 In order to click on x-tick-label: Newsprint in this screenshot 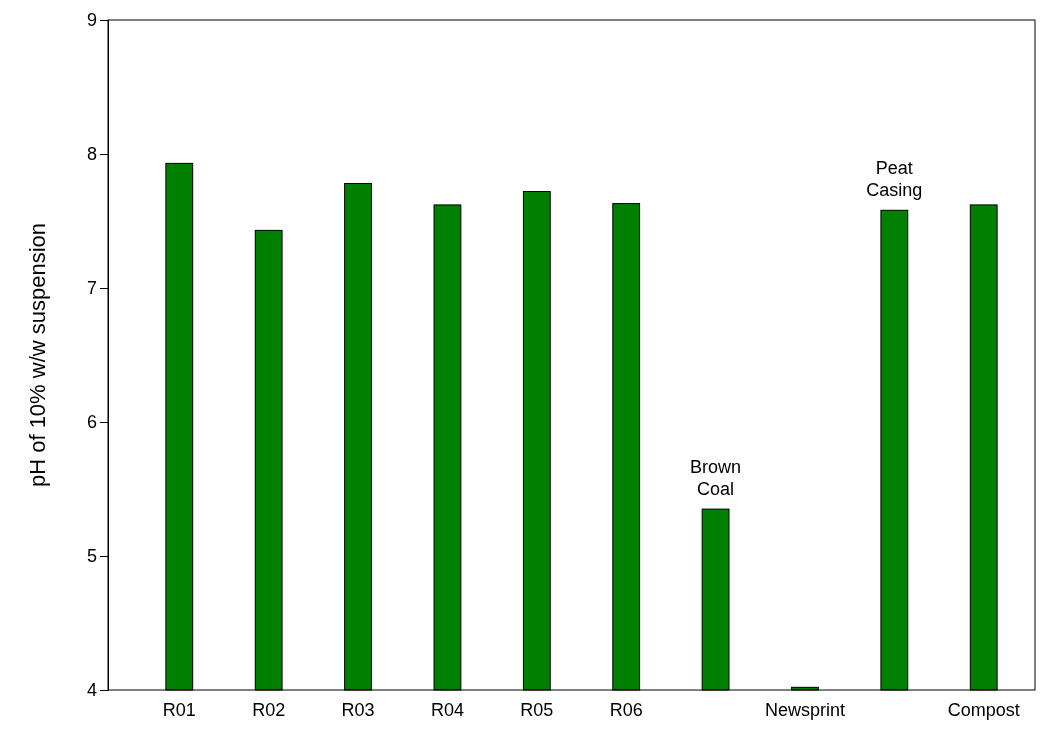, I will do `click(804, 710)`.